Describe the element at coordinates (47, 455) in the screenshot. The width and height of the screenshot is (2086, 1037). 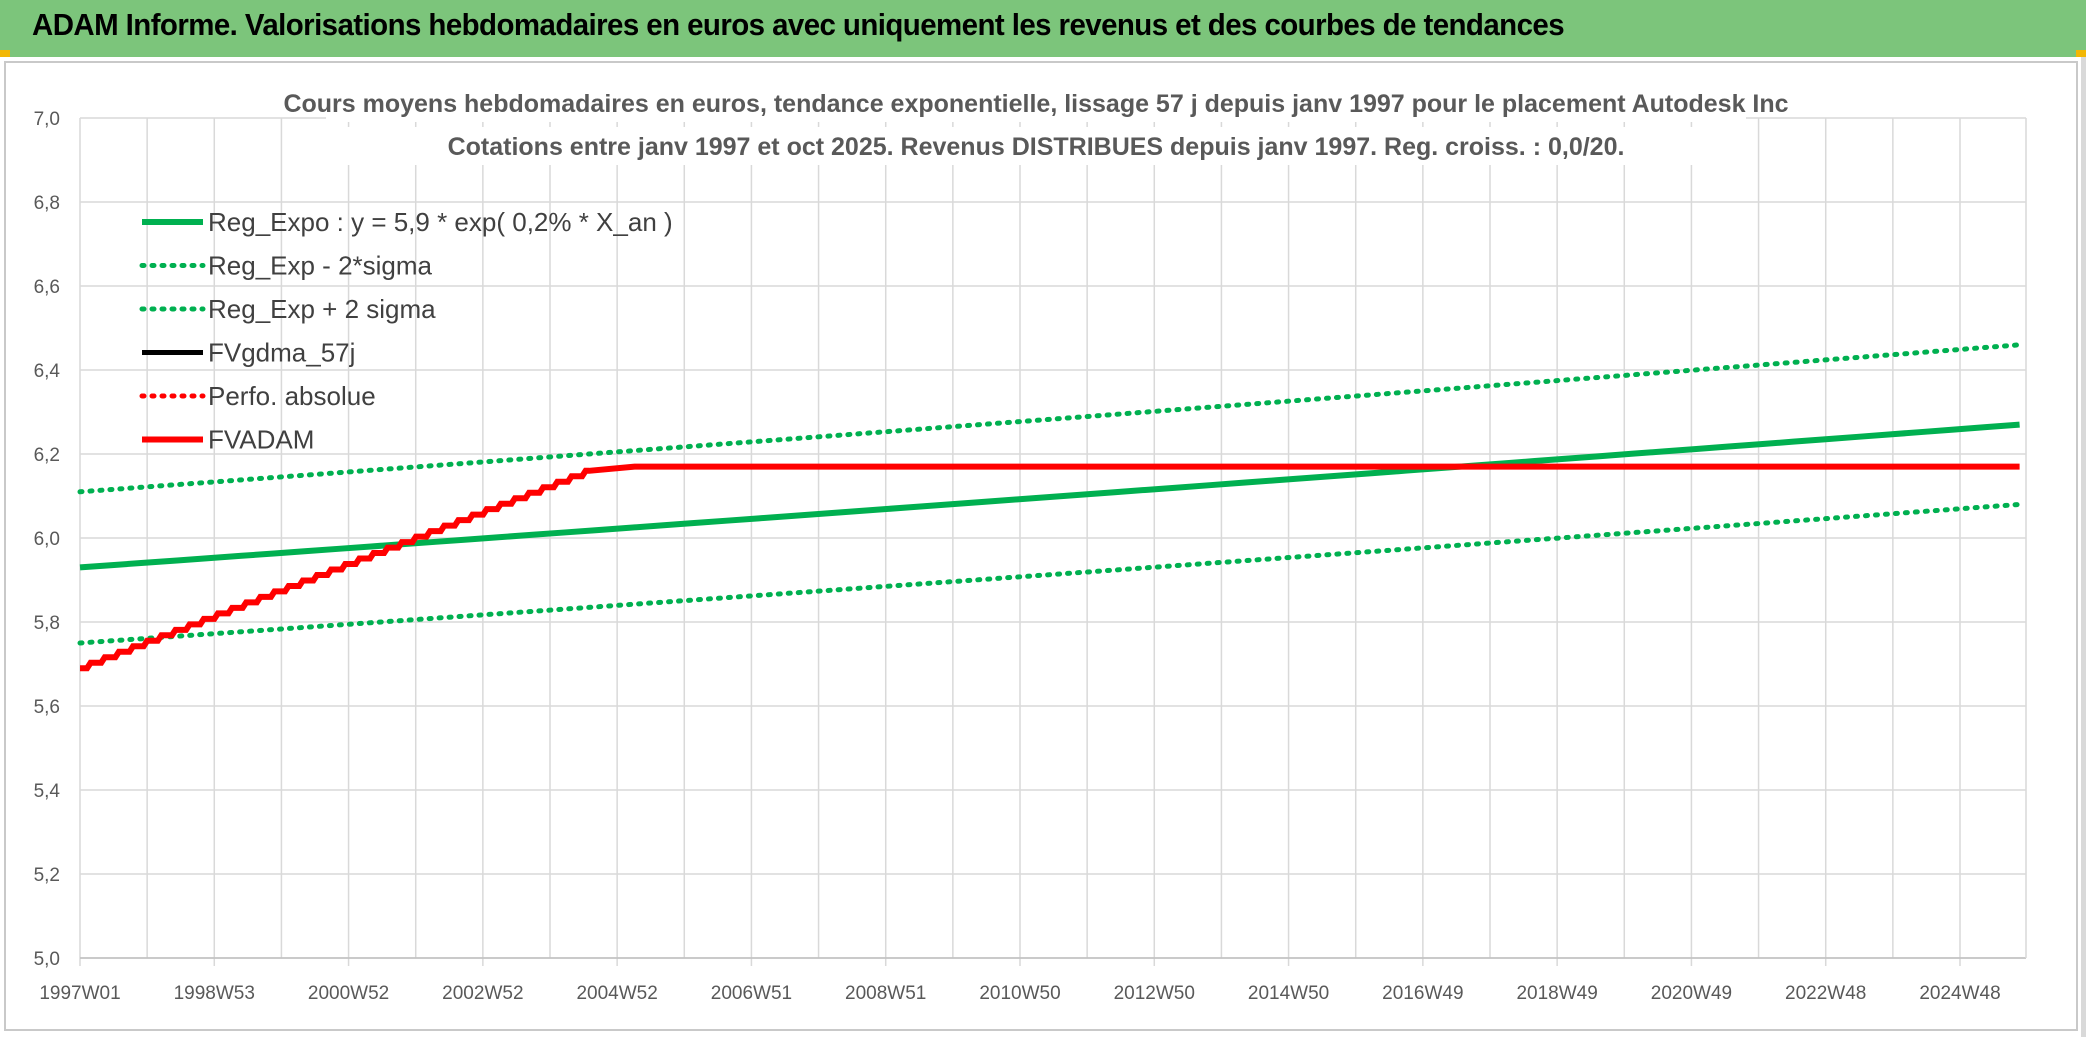
I see `y-tick-label: 6,2` at that location.